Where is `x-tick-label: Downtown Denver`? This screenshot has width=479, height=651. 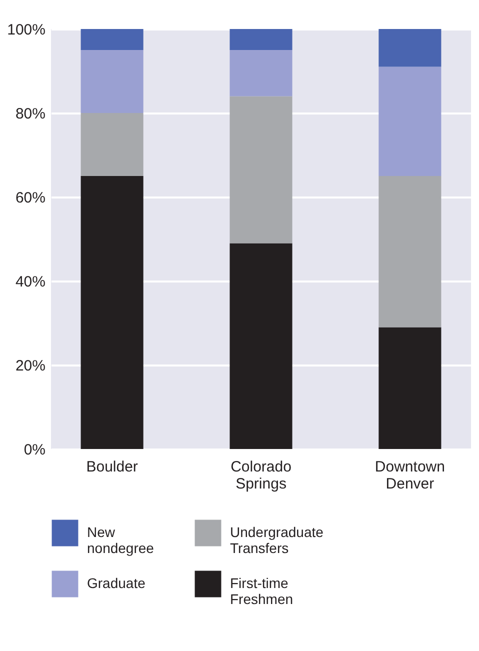
x-tick-label: Downtown Denver is located at coordinates (409, 475).